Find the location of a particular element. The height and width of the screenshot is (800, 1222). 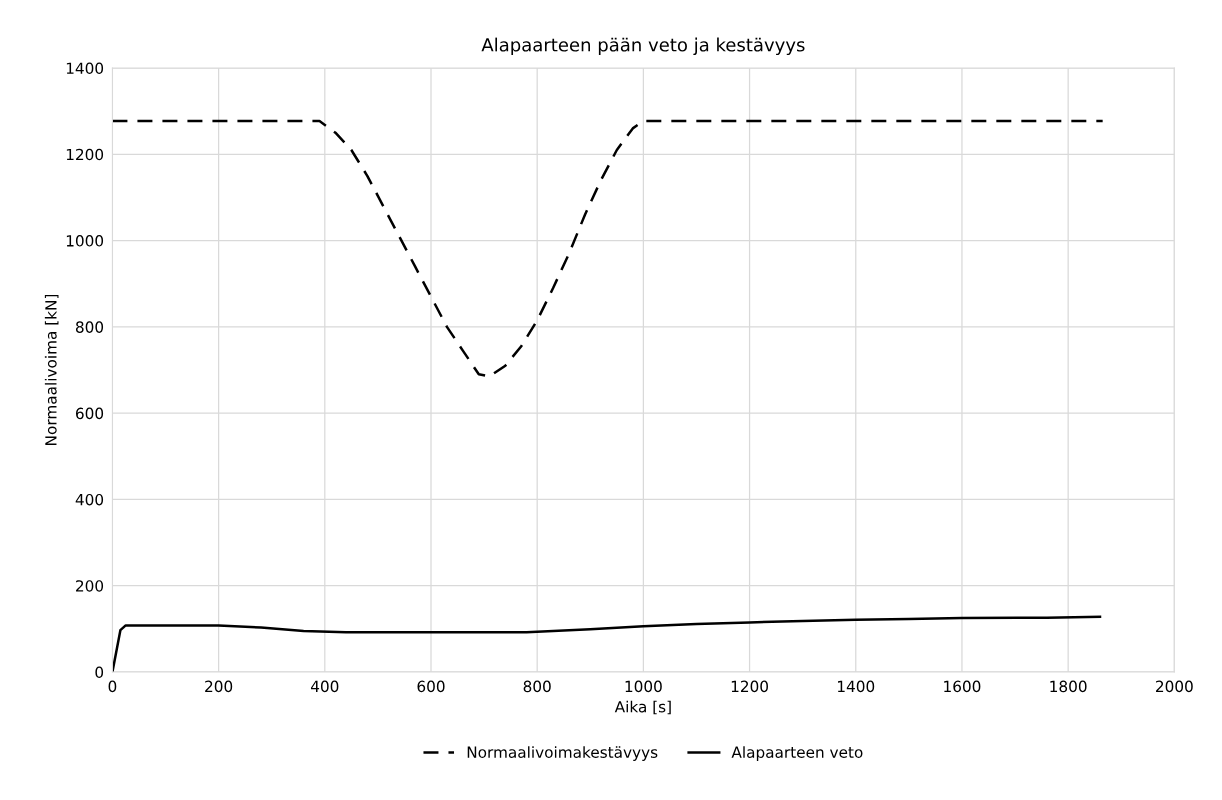

y-tick-label: 0 is located at coordinates (99, 672).